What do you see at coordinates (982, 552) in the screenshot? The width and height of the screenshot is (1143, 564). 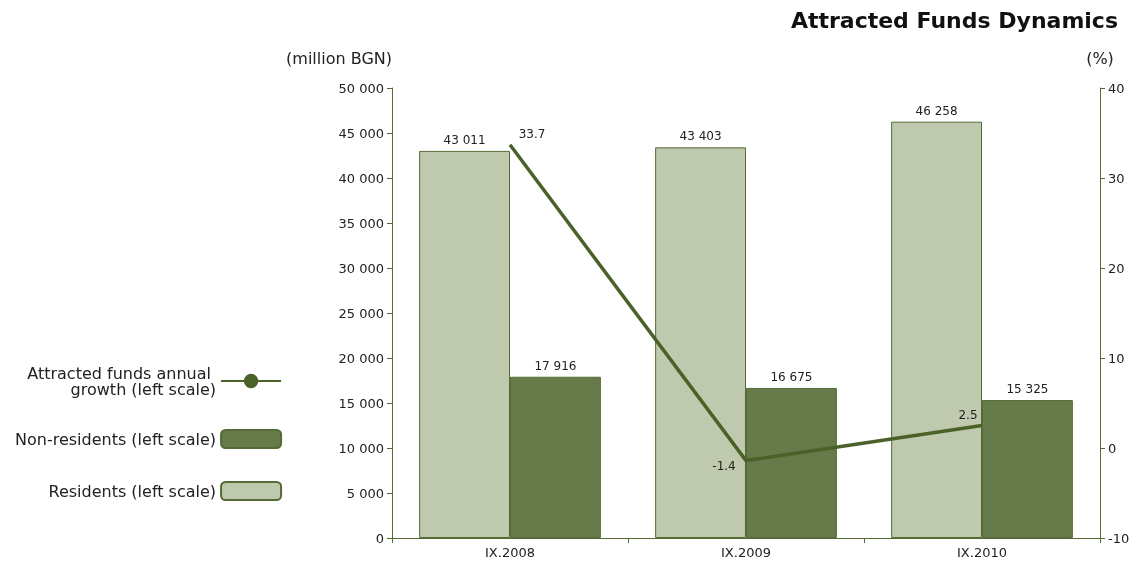 I see `x-tick-label: IX.2010` at bounding box center [982, 552].